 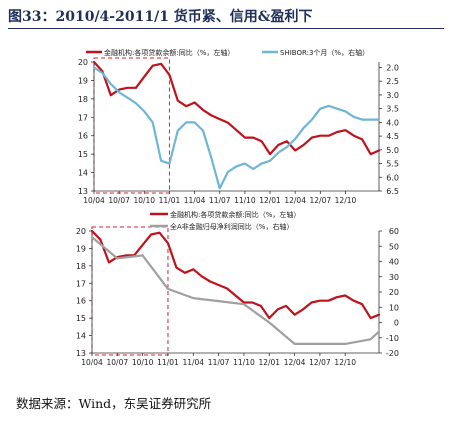 I want to click on y-right-tick-label: 0, so click(x=396, y=323).